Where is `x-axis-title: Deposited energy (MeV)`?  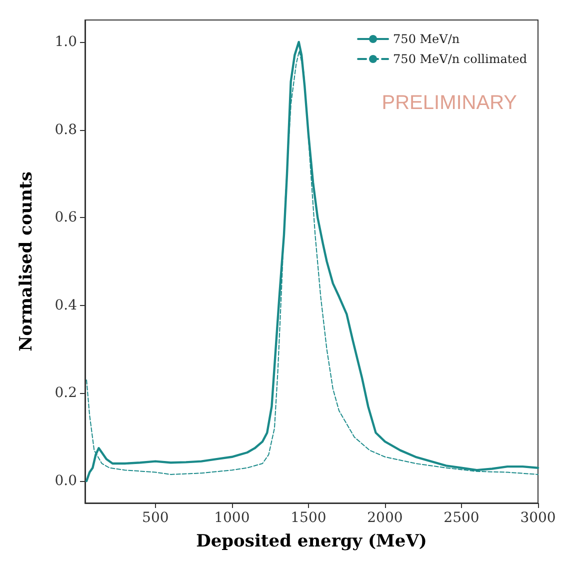
x-axis-title: Deposited energy (MeV) is located at coordinates (311, 542).